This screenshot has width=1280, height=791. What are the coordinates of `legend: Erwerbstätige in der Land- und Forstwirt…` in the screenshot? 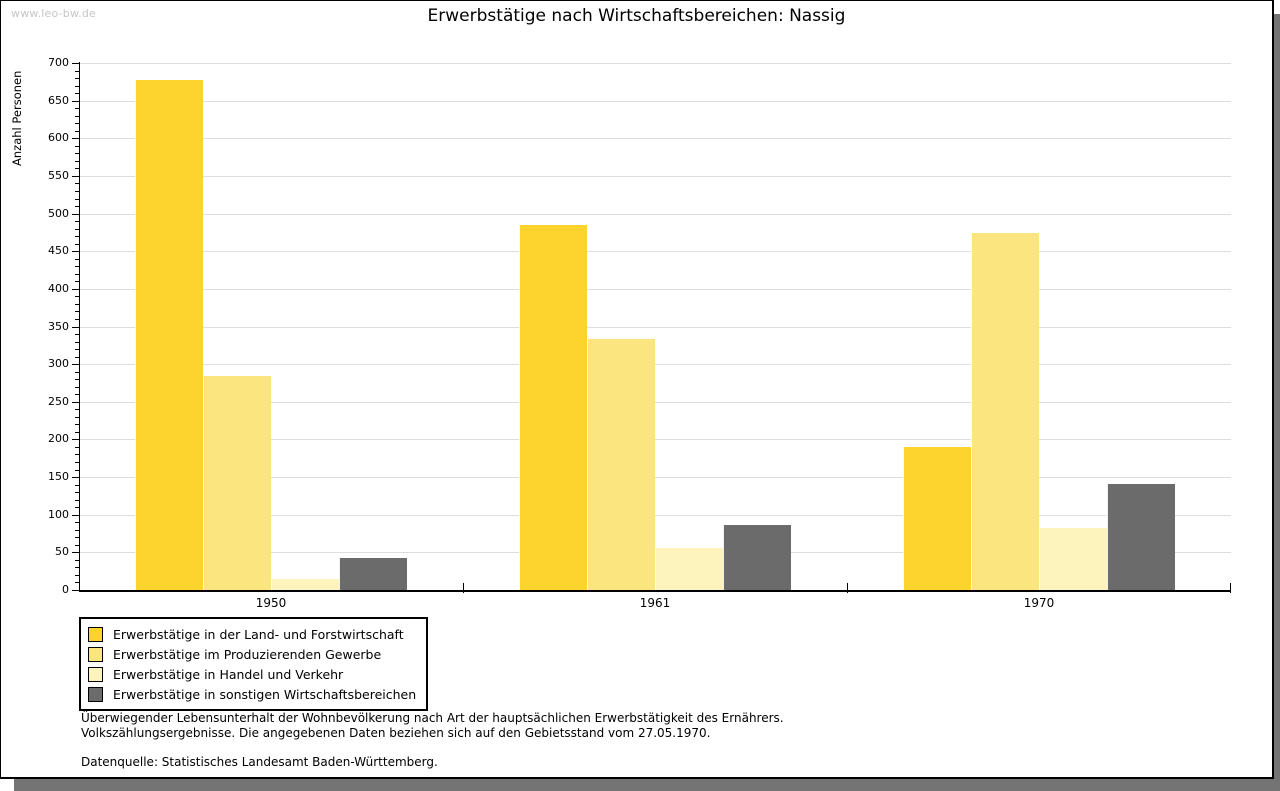 It's located at (254, 664).